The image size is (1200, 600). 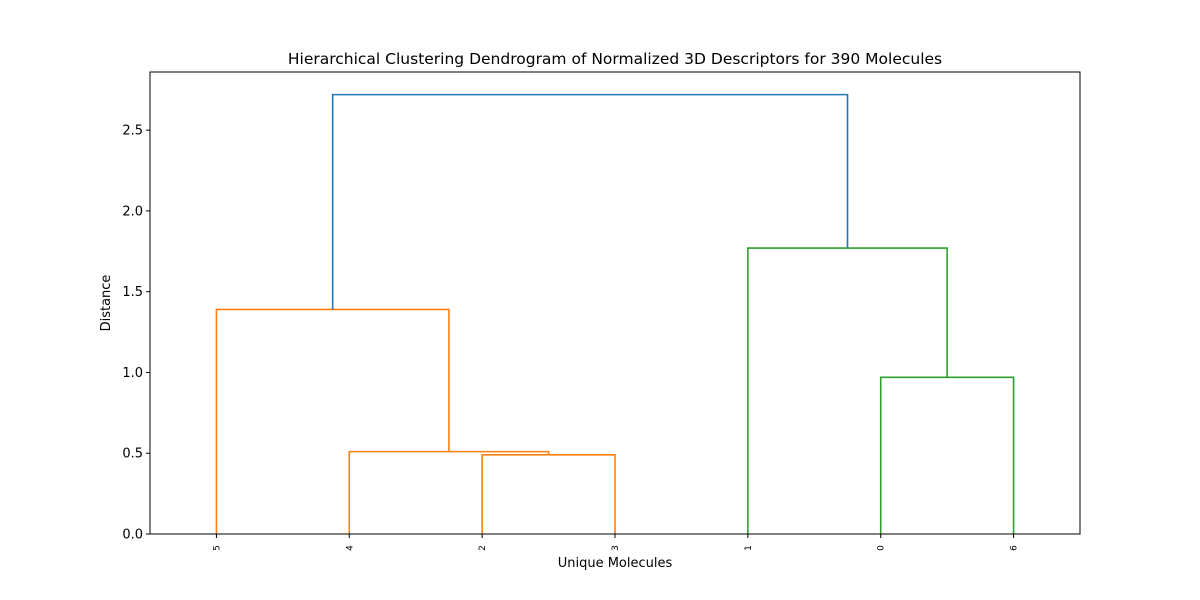 What do you see at coordinates (749, 548) in the screenshot?
I see `x-tick-label: 1` at bounding box center [749, 548].